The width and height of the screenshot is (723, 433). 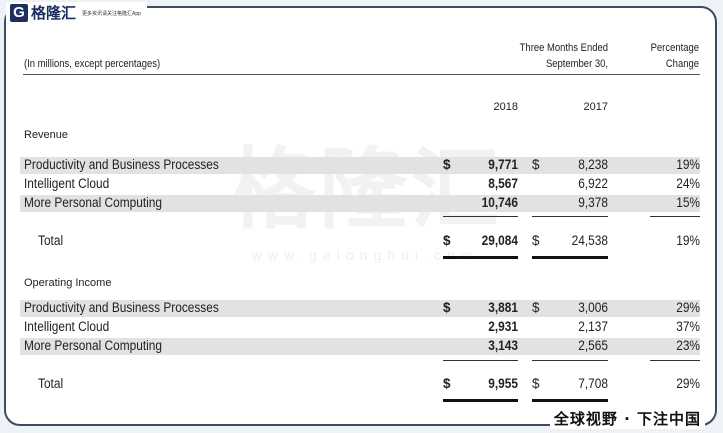 I want to click on total-change: 29%, so click(x=688, y=383).